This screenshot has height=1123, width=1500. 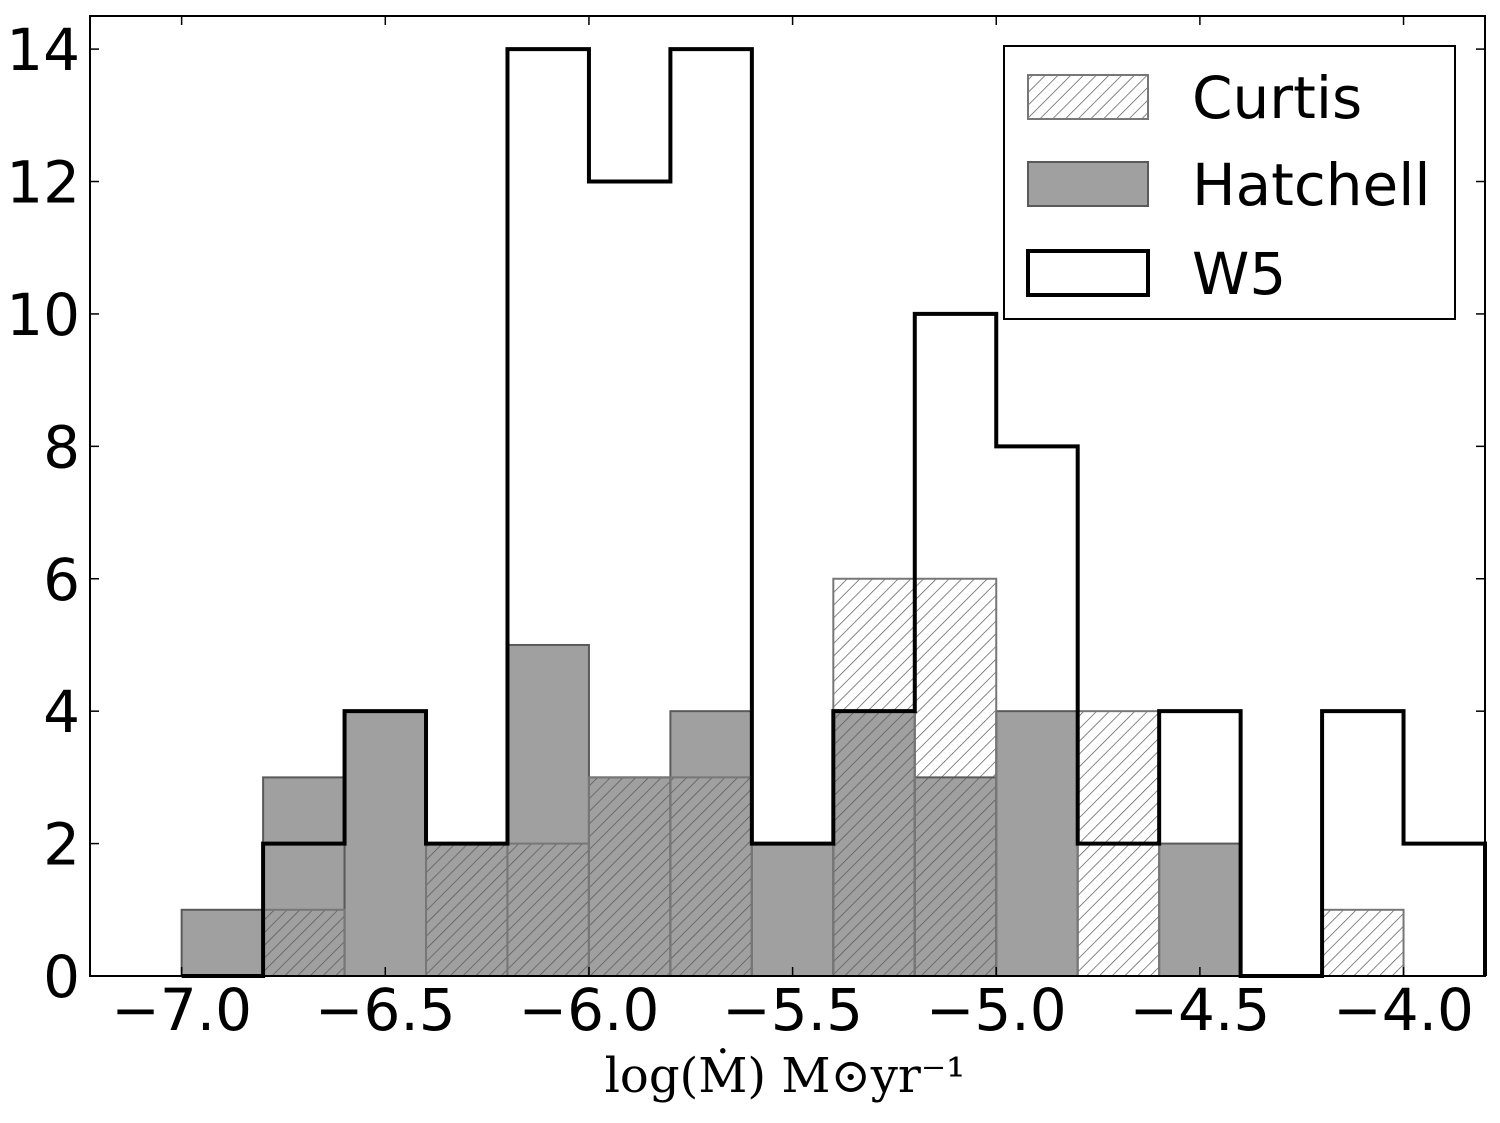 What do you see at coordinates (61, 580) in the screenshot?
I see `y-tick-label: 6` at bounding box center [61, 580].